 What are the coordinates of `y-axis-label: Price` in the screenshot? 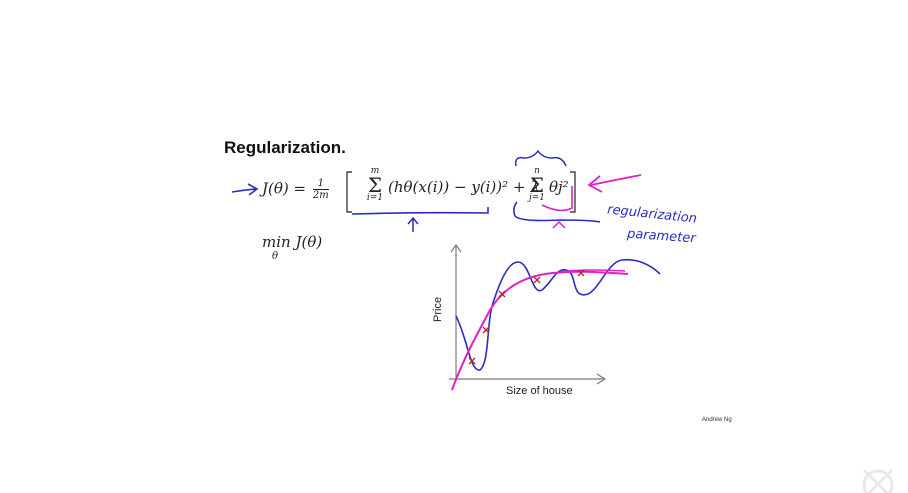 It's located at (438, 309).